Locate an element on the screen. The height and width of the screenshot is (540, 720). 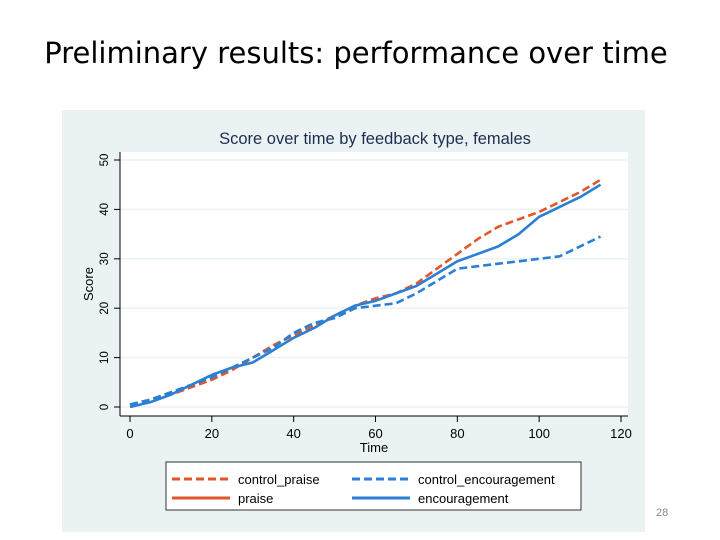
y-tick-label: 30 is located at coordinates (105, 258).